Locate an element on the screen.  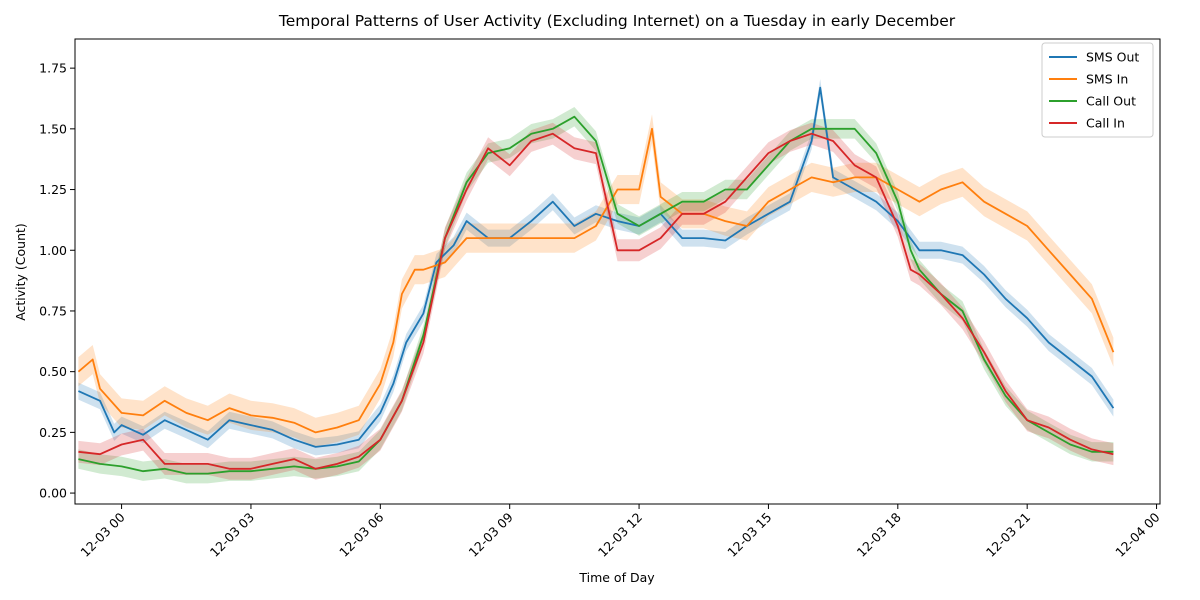
legend-frame is located at coordinates (1097, 90).